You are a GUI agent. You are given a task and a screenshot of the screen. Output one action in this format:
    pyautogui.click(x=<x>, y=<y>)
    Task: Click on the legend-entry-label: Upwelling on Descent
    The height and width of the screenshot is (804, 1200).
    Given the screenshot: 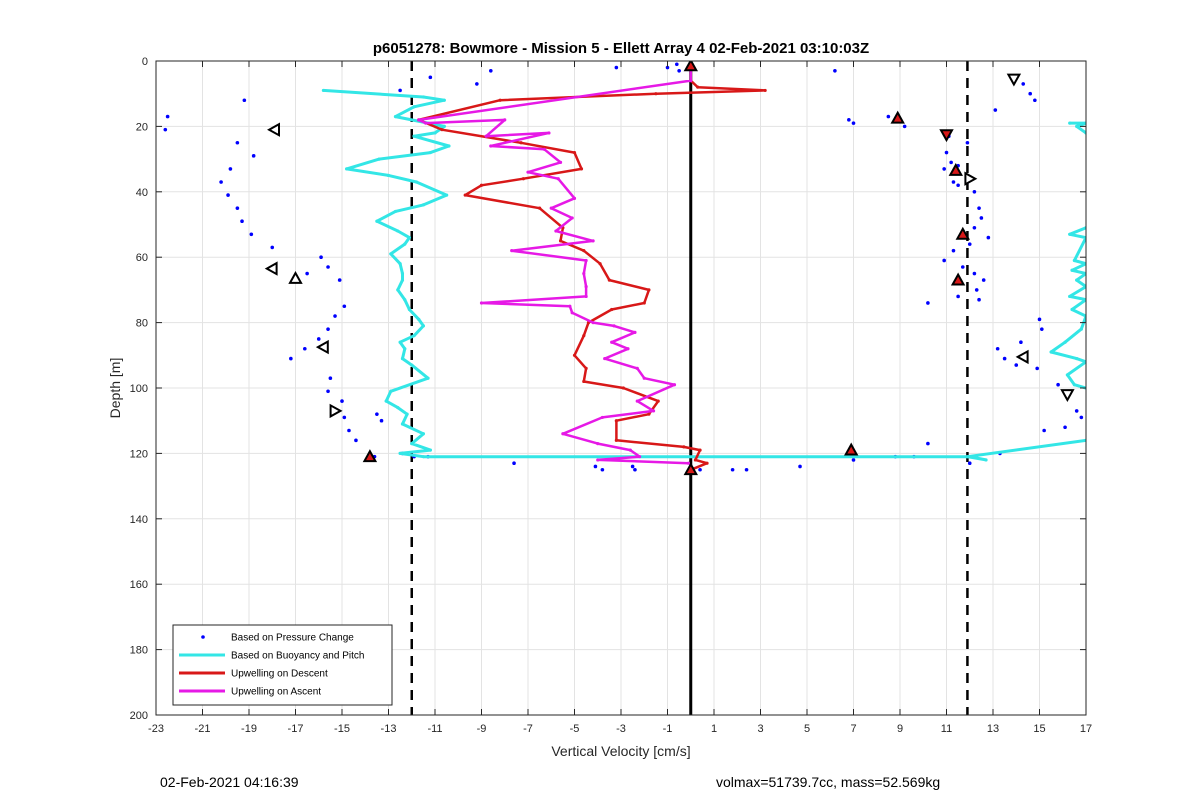 What is the action you would take?
    pyautogui.click(x=279, y=674)
    